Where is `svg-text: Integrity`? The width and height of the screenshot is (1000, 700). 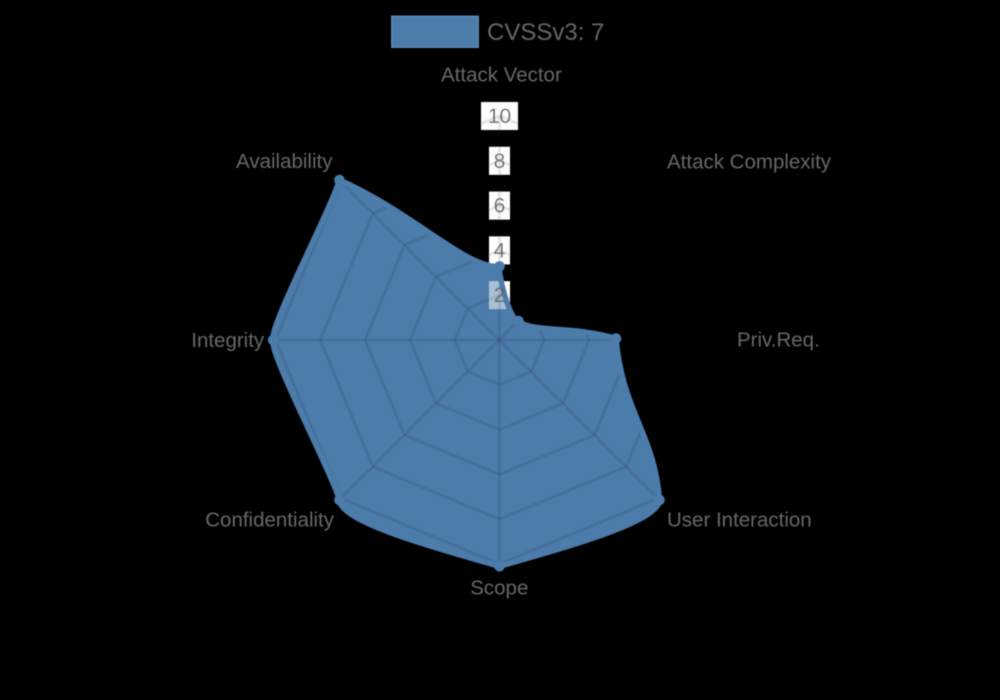
svg-text: Integrity is located at coordinates (228, 340).